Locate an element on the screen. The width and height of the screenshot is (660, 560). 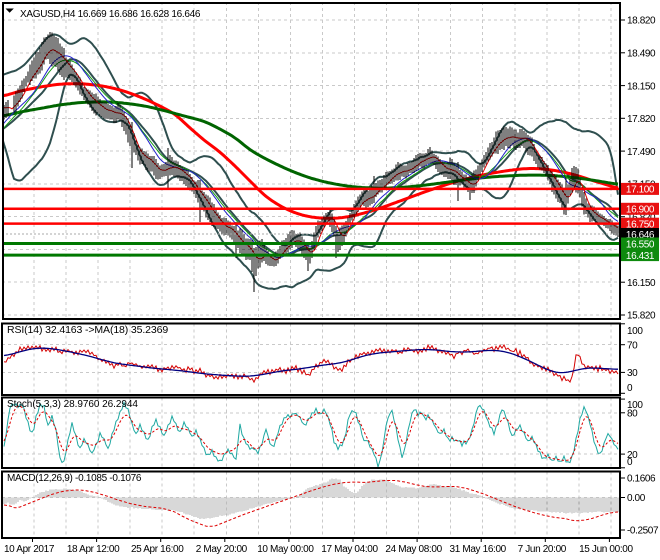
svg-text: 18.820 is located at coordinates (641, 21).